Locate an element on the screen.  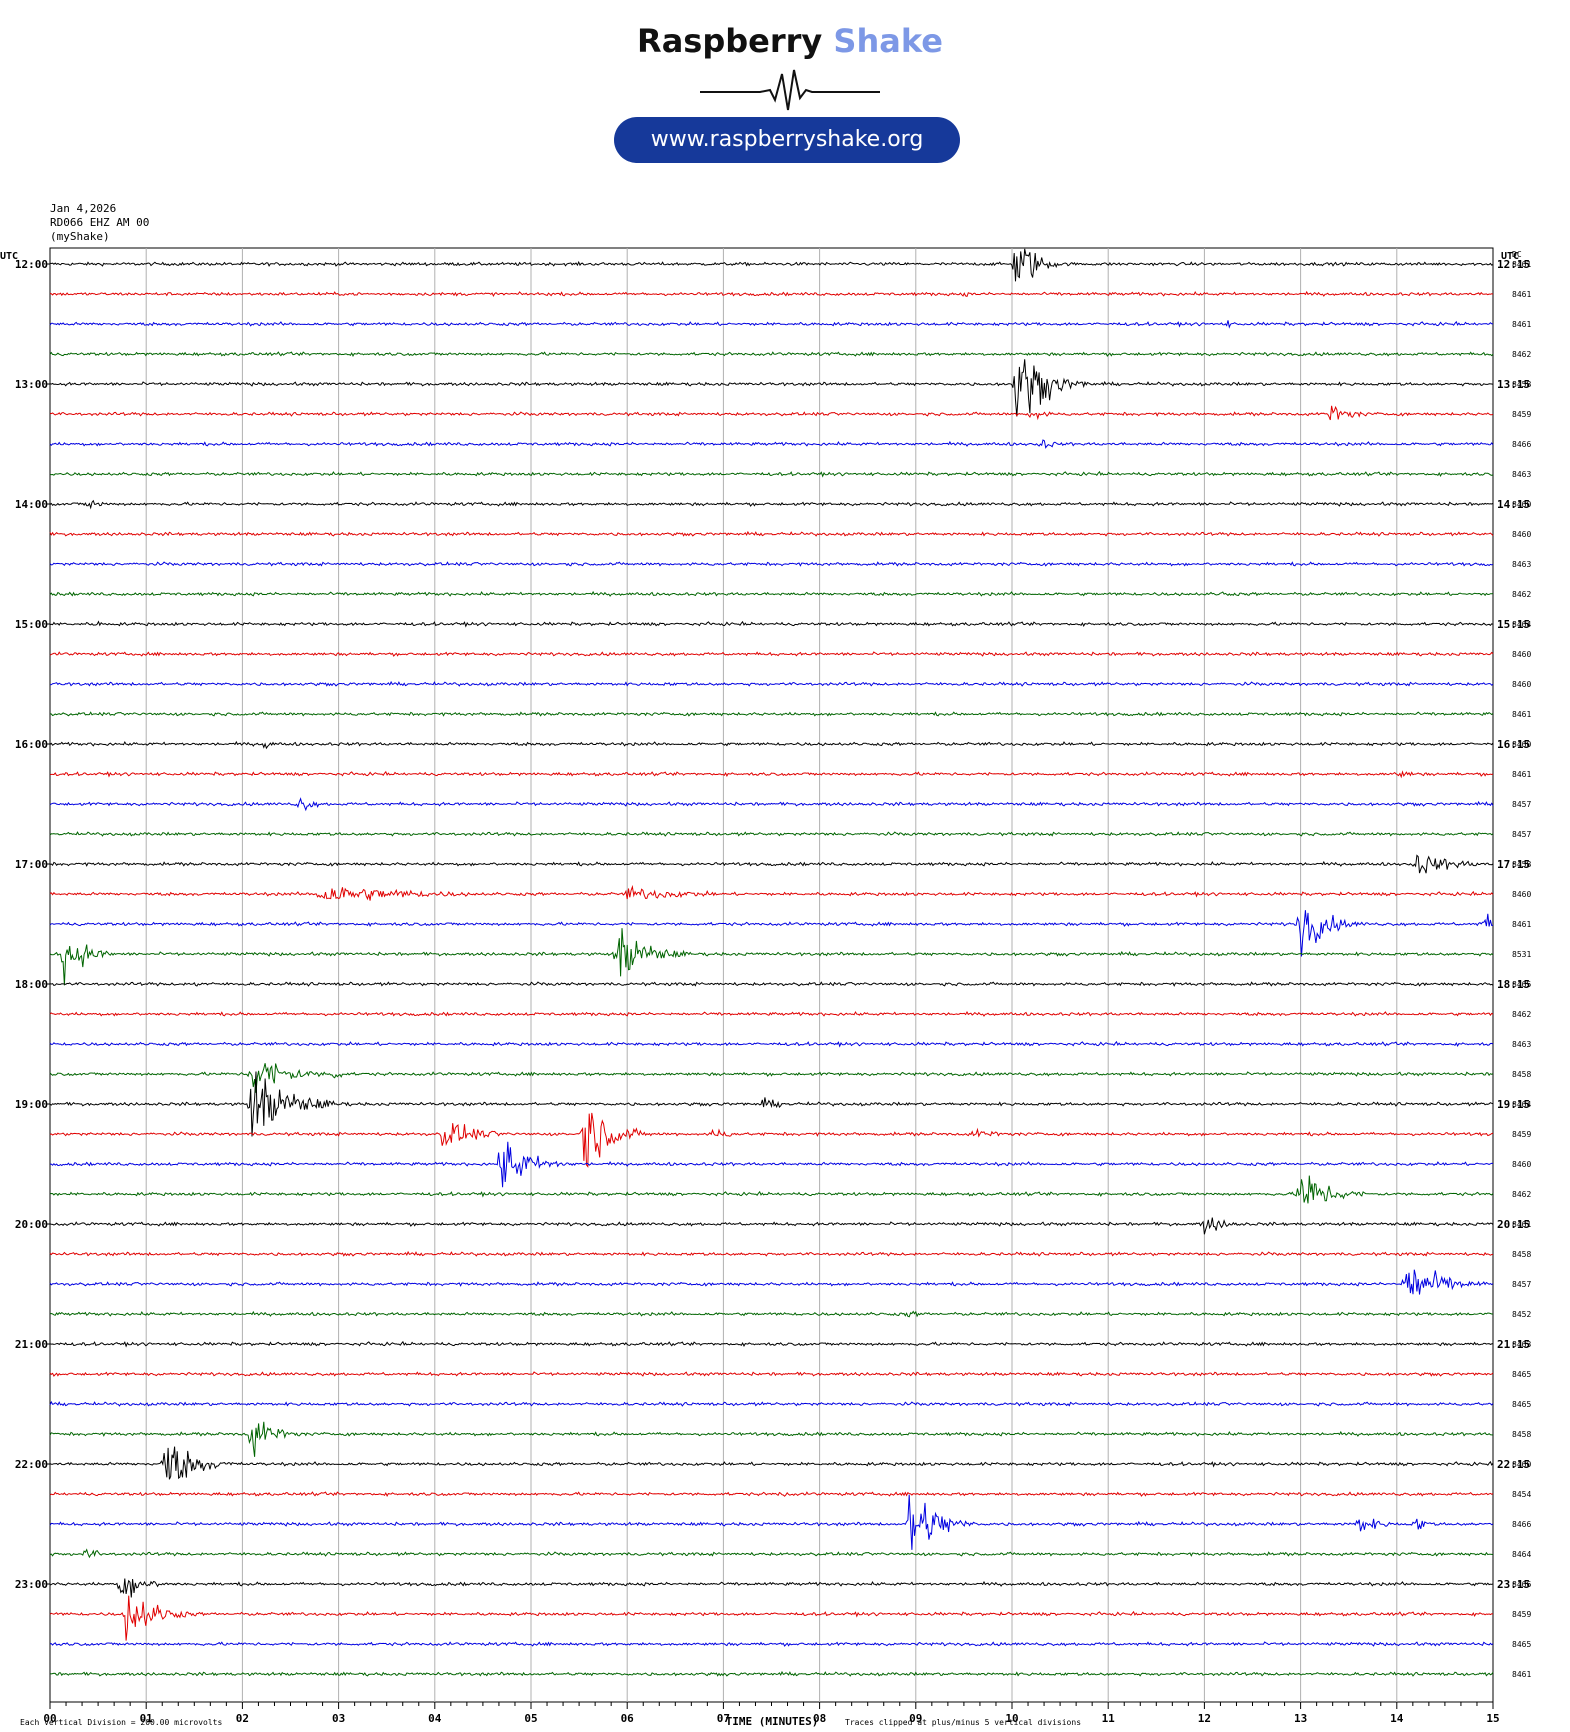
dc-value-row-46: 8465 is located at coordinates (1521, 1644).